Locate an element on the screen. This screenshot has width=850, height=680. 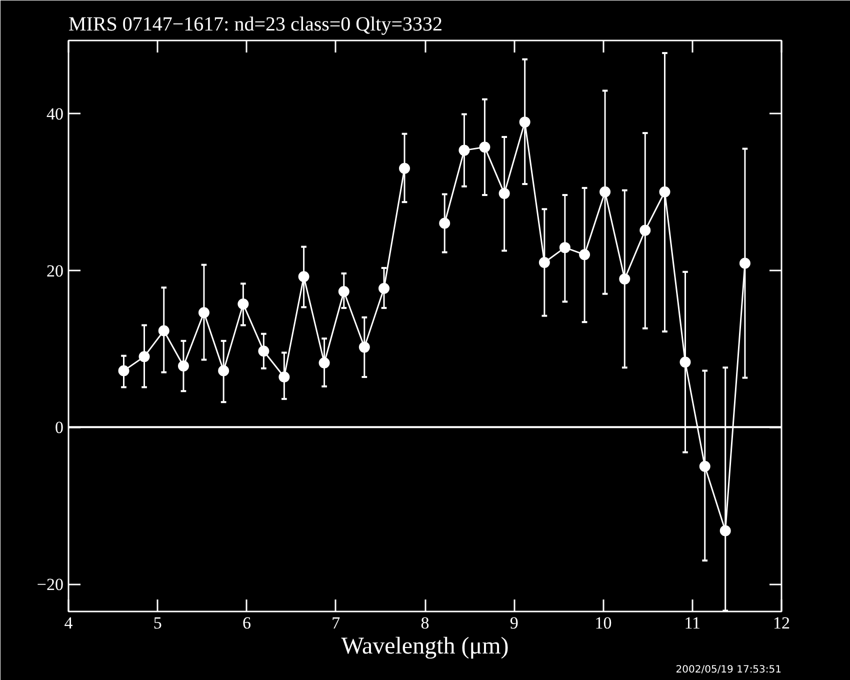
y-tick-label: −20 is located at coordinates (50, 584).